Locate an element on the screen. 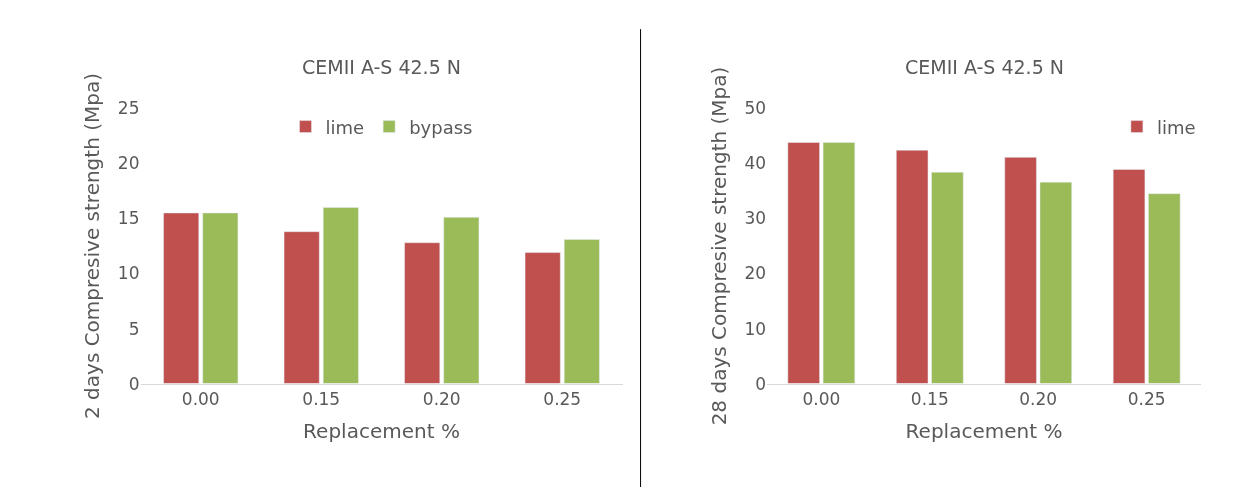  y-axis-title: 28 days Compresive strength (Mpa) is located at coordinates (718, 246).